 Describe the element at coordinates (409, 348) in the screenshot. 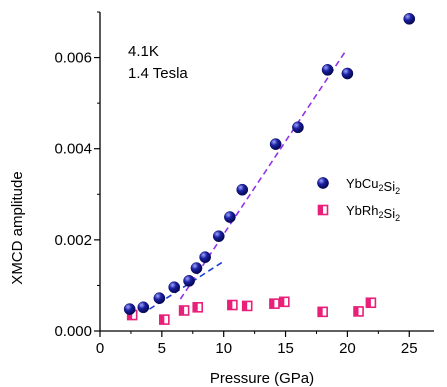

I see `x-tick-label: 25` at that location.